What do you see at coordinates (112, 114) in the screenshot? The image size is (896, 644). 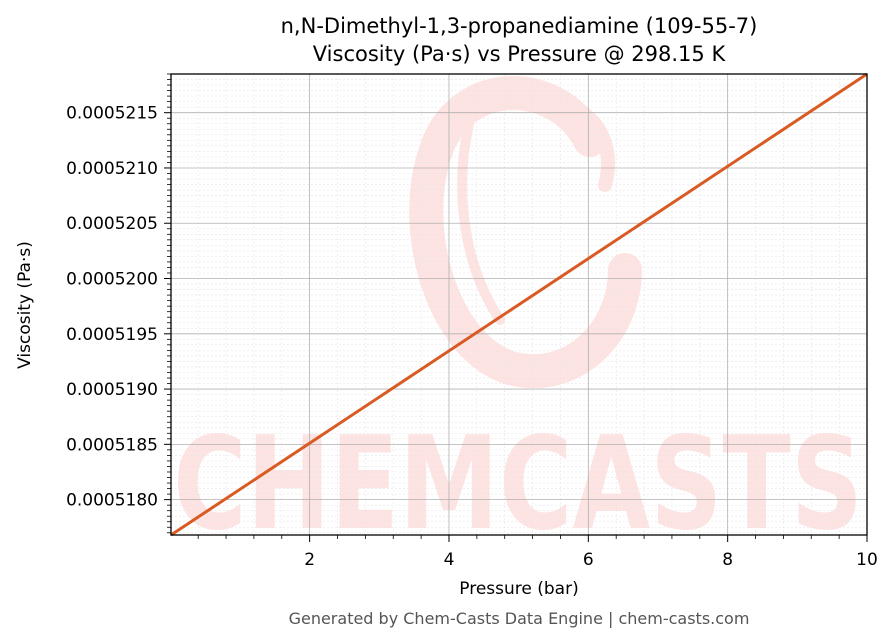 I see `y-tick-label: 0.0005215` at bounding box center [112, 114].